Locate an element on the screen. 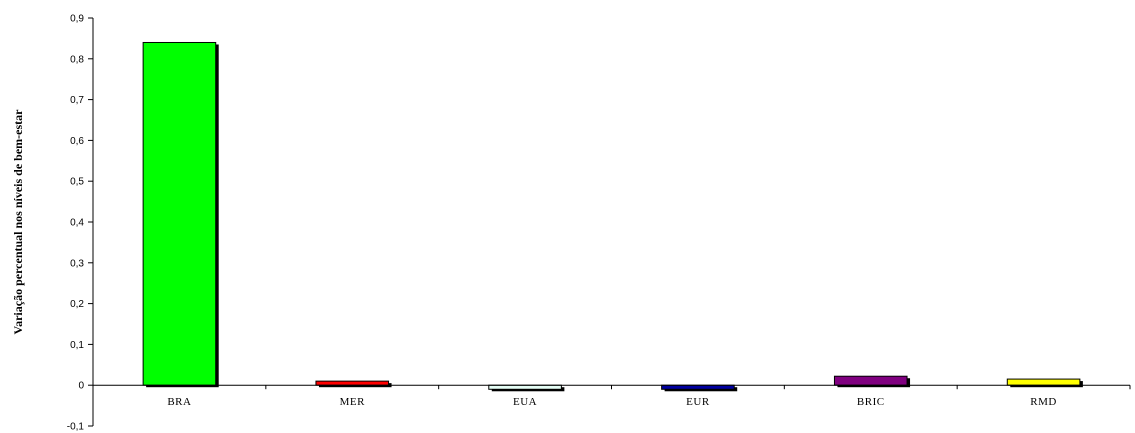  x-tick-label: EUA is located at coordinates (525, 402).